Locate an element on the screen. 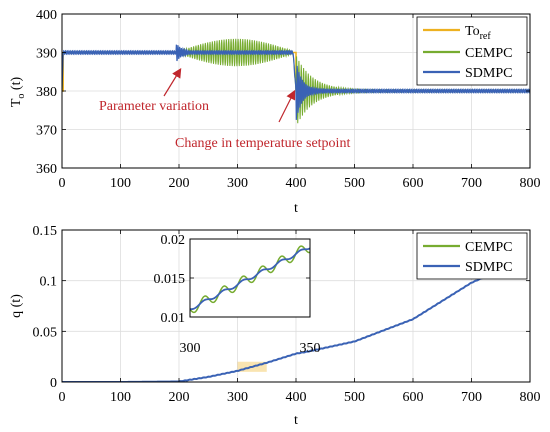 This screenshot has width=550, height=432. y-tick-label: 0.02 is located at coordinates (173, 240).